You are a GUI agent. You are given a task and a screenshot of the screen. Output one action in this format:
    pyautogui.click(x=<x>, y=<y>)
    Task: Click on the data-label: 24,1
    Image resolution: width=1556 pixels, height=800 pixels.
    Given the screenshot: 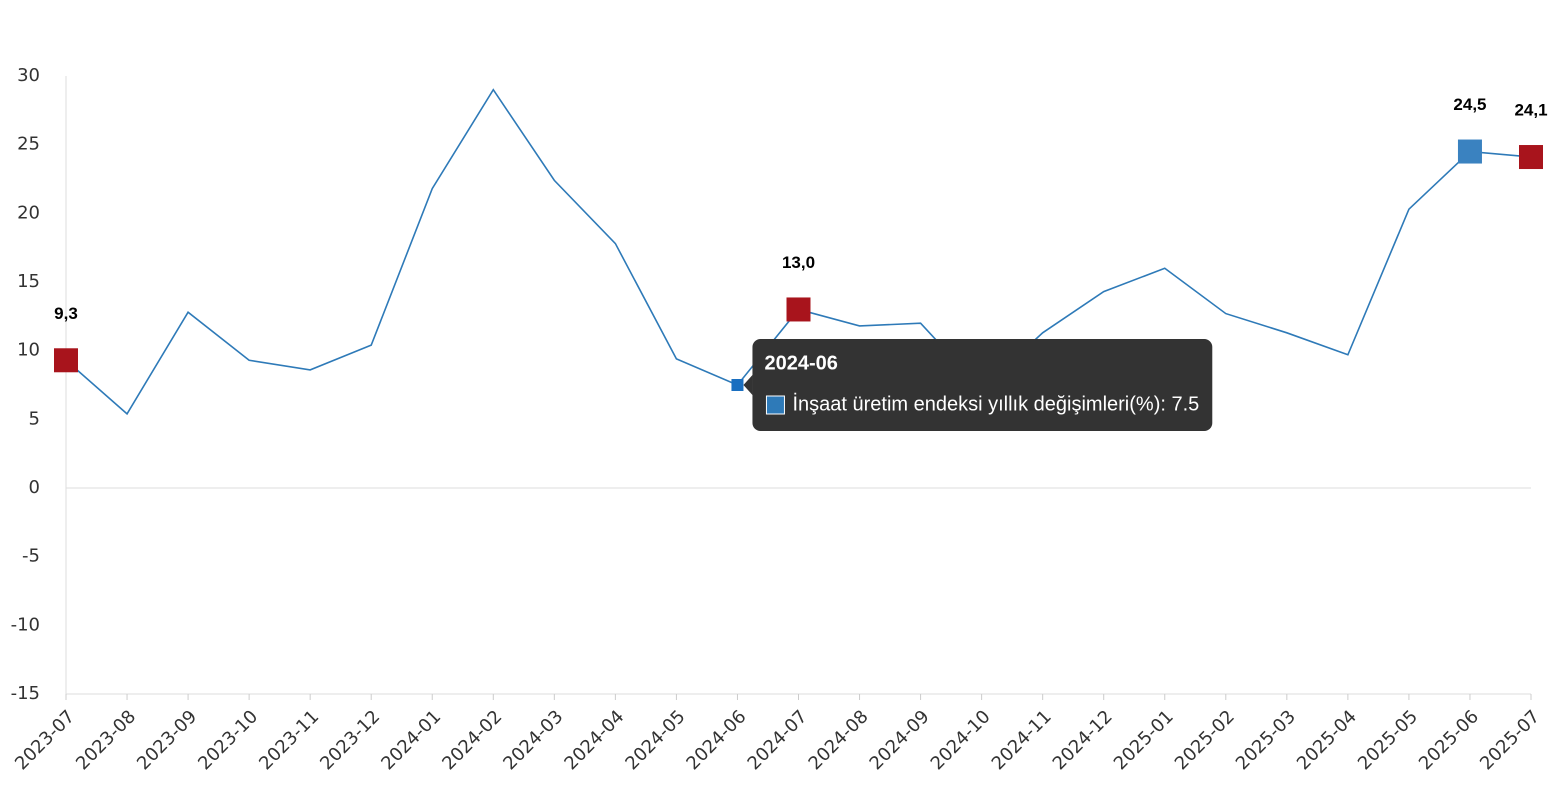 What is the action you would take?
    pyautogui.click(x=1530, y=110)
    